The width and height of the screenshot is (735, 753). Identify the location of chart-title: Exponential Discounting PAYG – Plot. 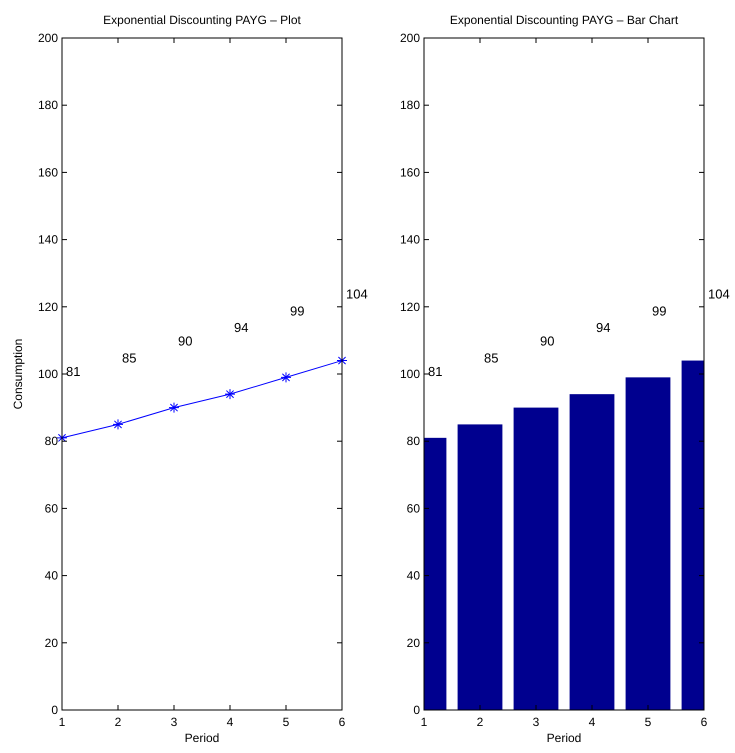
(202, 20).